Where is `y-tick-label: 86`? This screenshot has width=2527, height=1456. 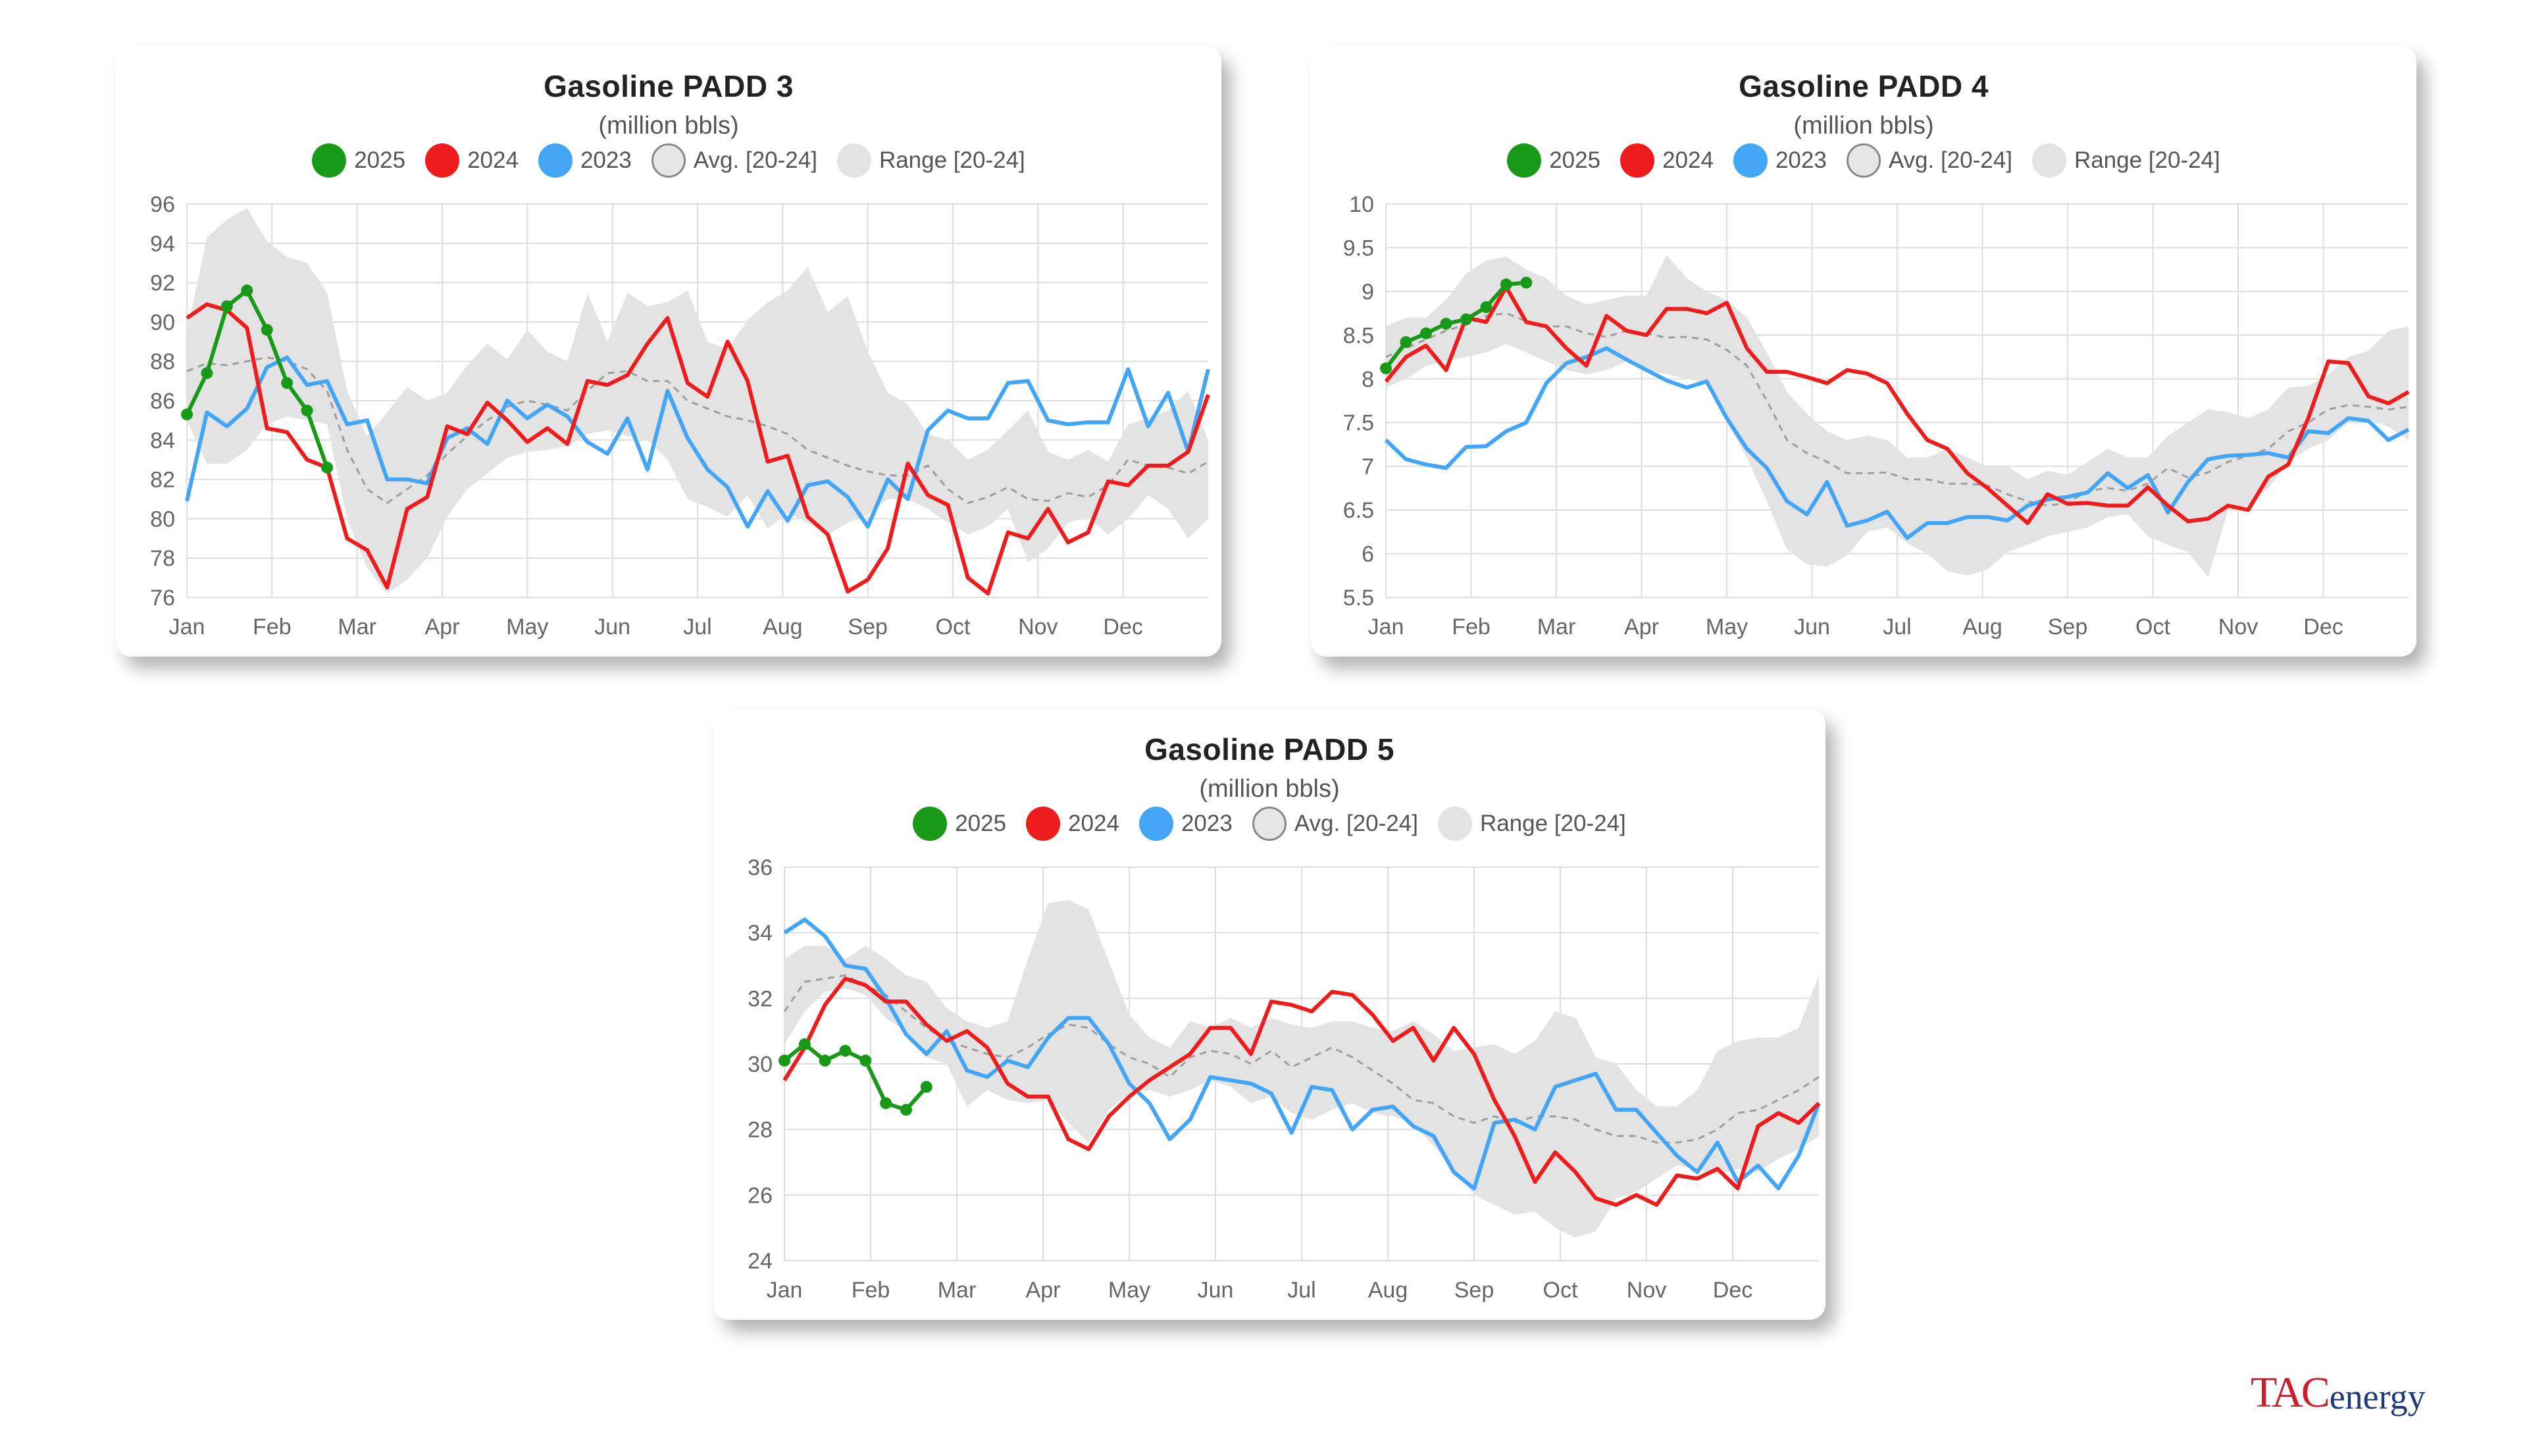 y-tick-label: 86 is located at coordinates (162, 401).